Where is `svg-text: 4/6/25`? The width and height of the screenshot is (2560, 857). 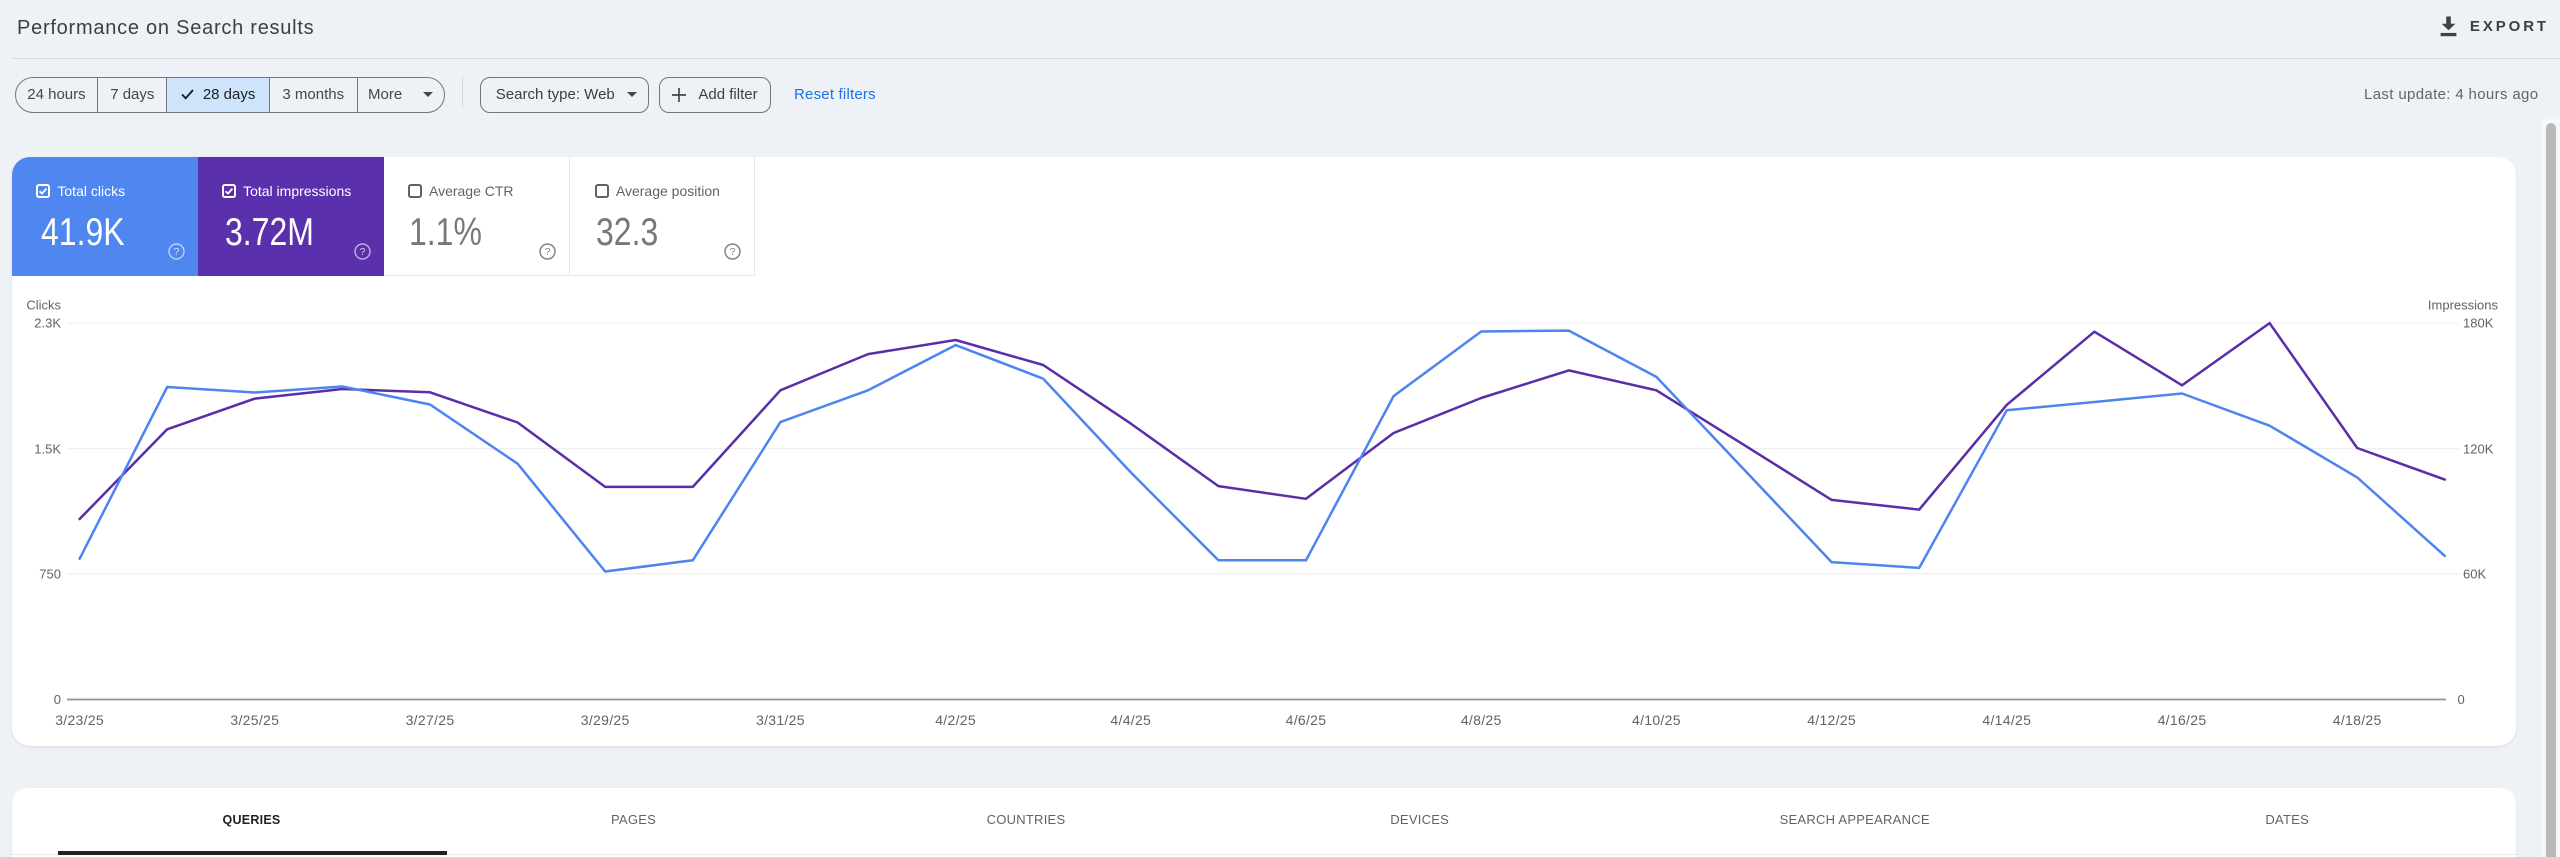 svg-text: 4/6/25 is located at coordinates (1306, 720).